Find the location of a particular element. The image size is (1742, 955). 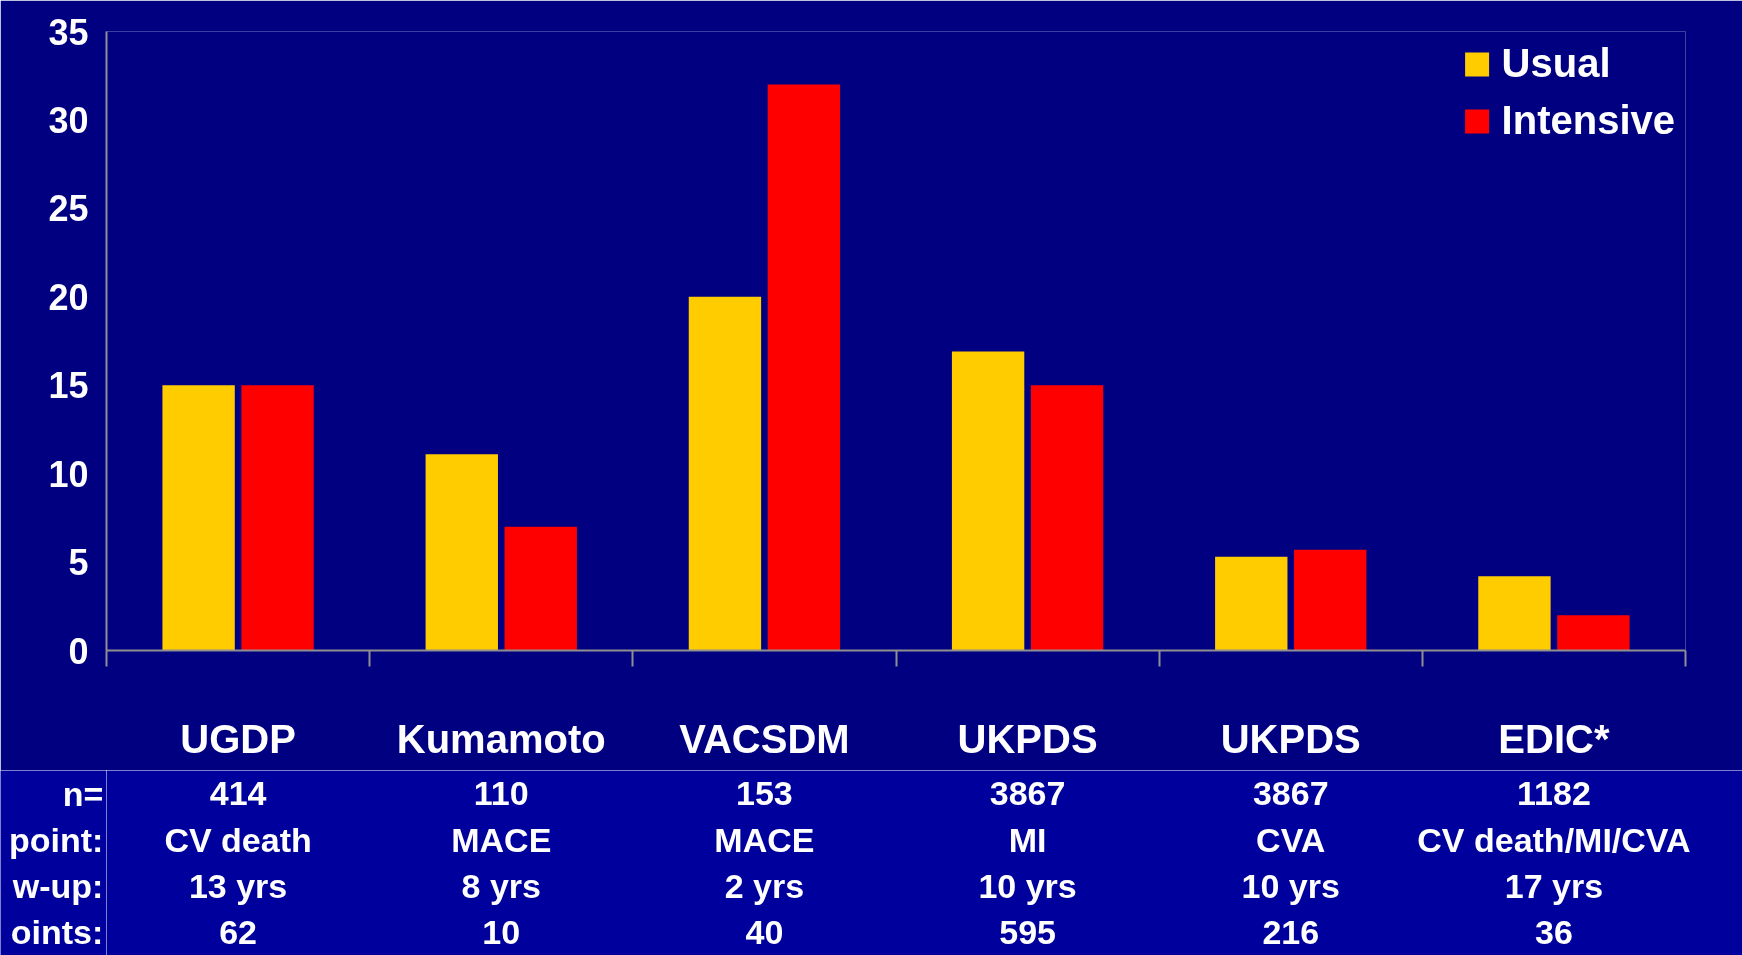

y-tick-label: 30 is located at coordinates (68, 120).